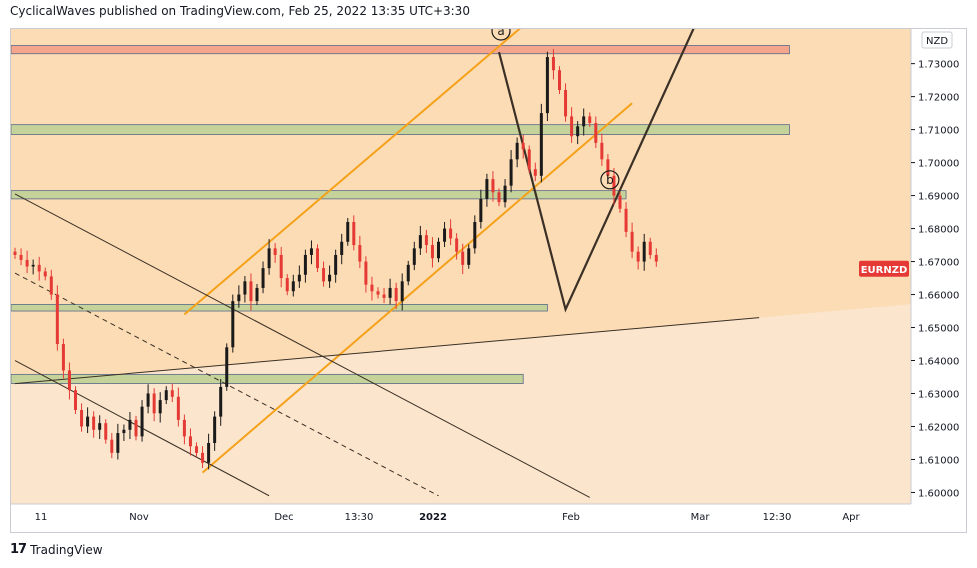 This screenshot has height=568, width=977. Describe the element at coordinates (387, 351) in the screenshot. I see `rising-long-line` at that location.